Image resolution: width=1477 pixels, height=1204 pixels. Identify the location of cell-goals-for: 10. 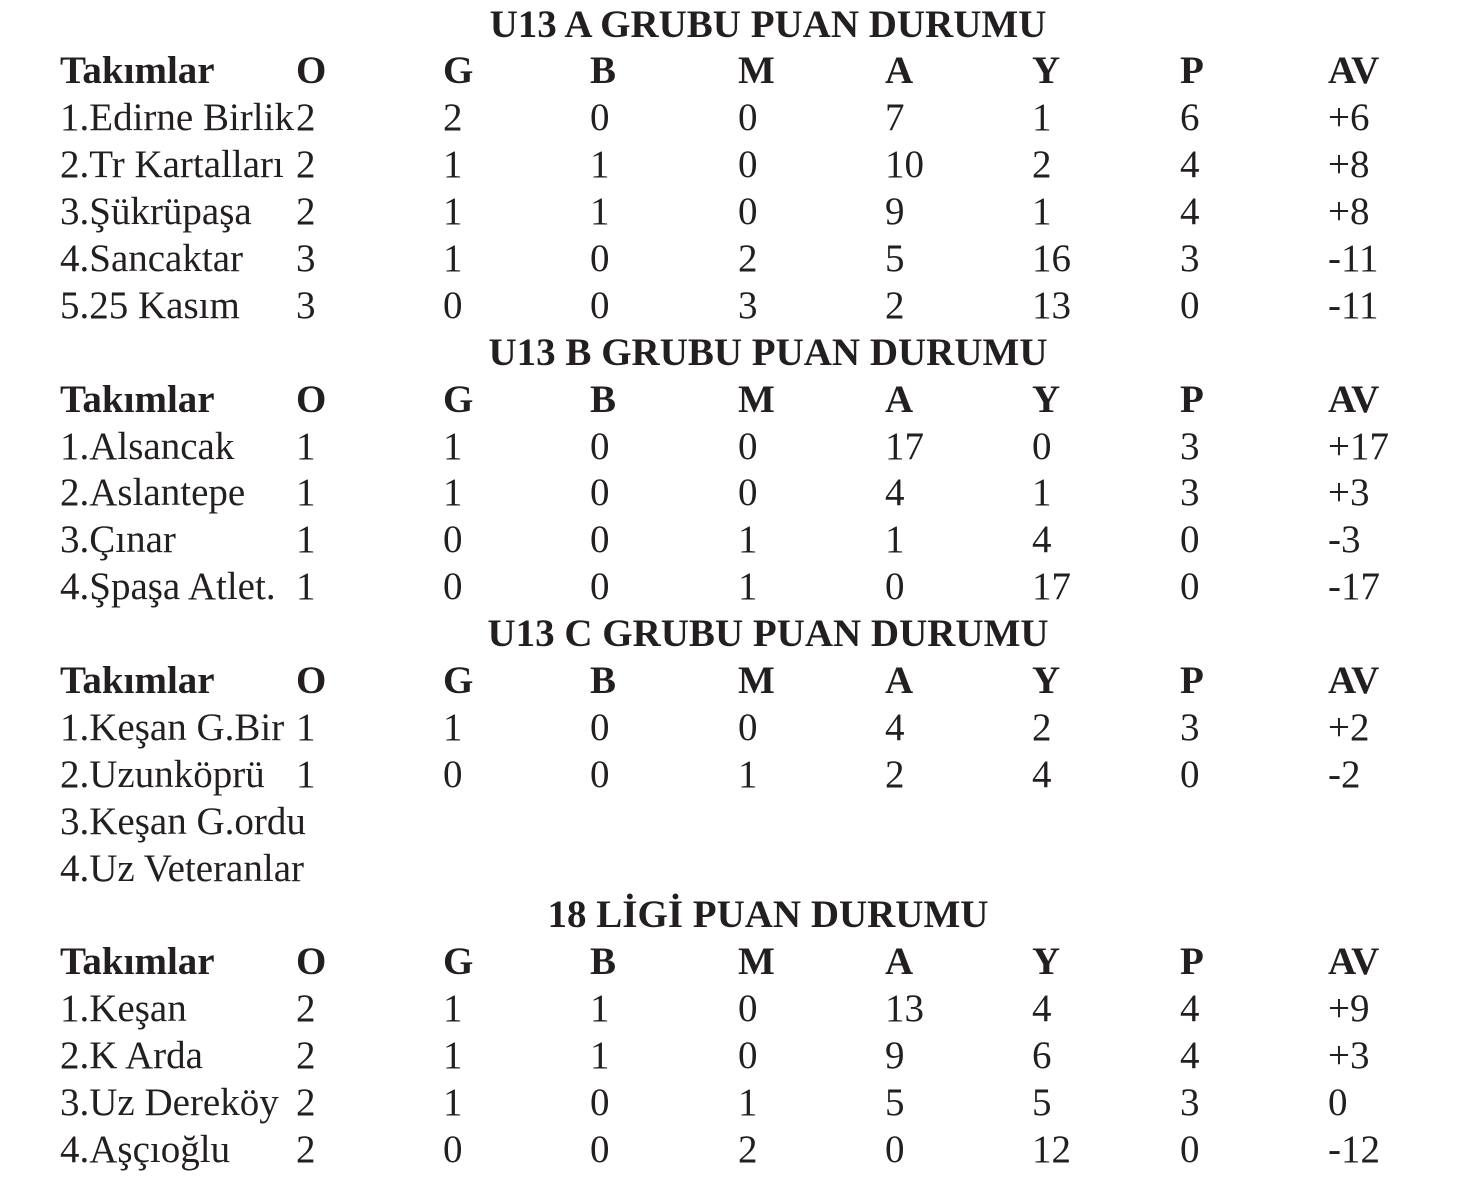
(904, 165).